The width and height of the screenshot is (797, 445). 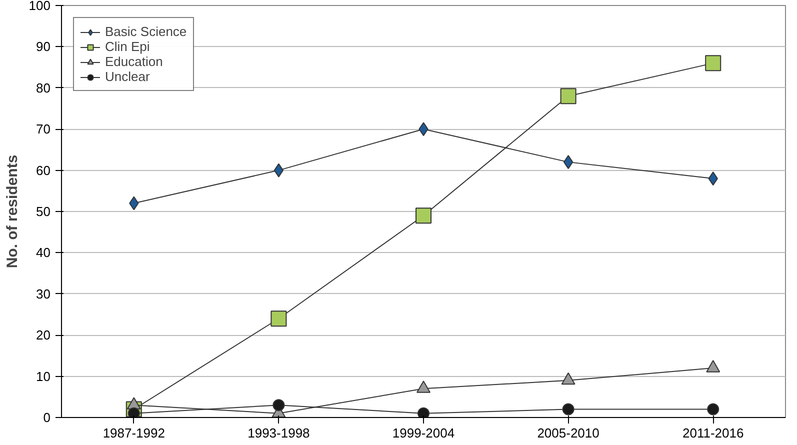 I want to click on x-tick-label: 1999-2004, so click(x=423, y=433).